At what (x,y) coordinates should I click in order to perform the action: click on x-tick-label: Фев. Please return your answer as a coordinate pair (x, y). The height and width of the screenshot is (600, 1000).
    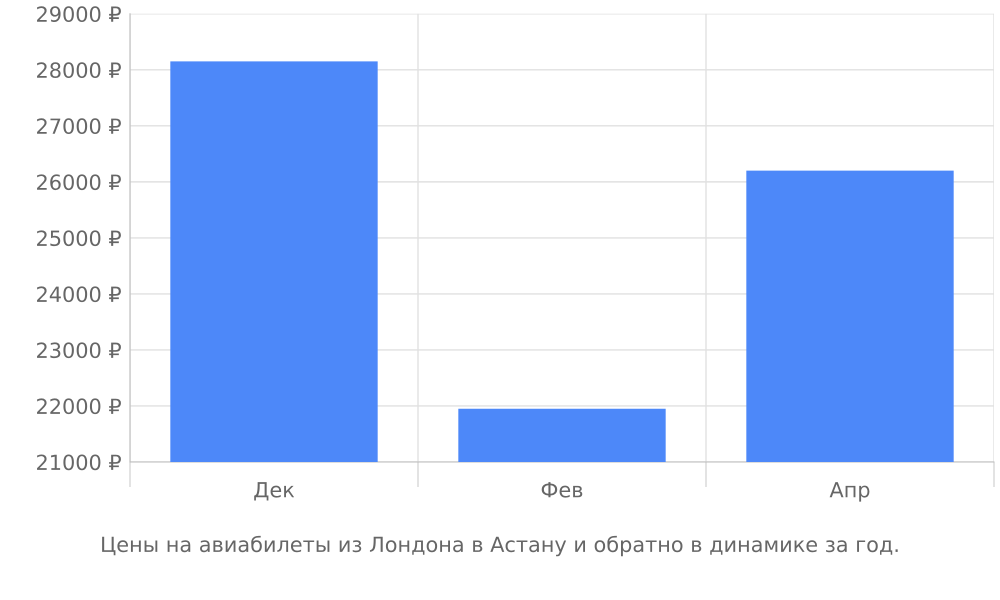
    Looking at the image, I should click on (562, 490).